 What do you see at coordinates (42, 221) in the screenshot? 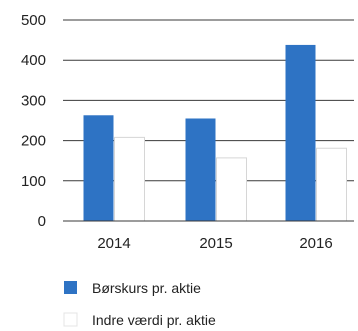
I see `y-tick-label: 0` at bounding box center [42, 221].